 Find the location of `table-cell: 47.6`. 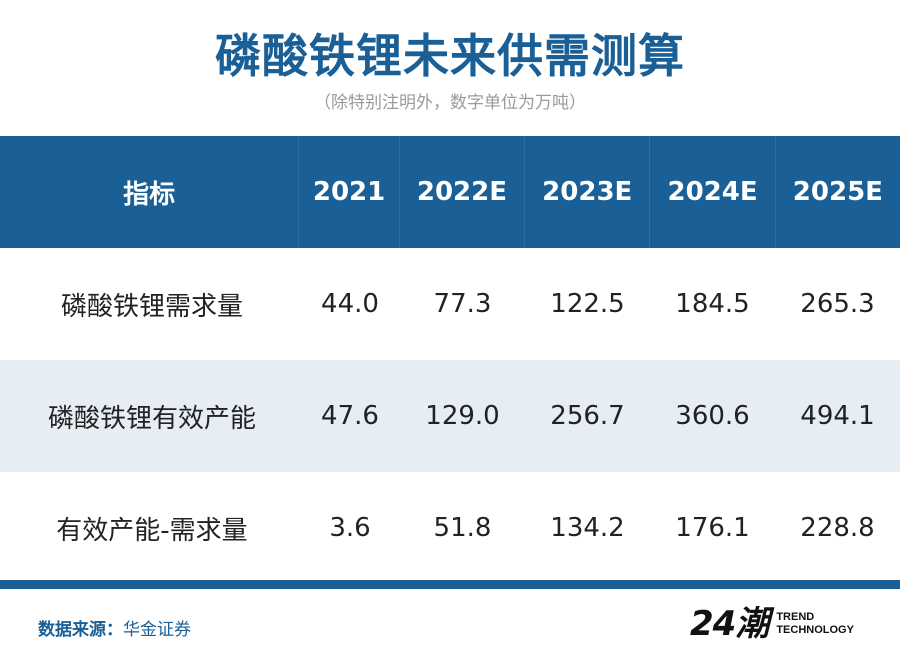

table-cell: 47.6 is located at coordinates (350, 416).